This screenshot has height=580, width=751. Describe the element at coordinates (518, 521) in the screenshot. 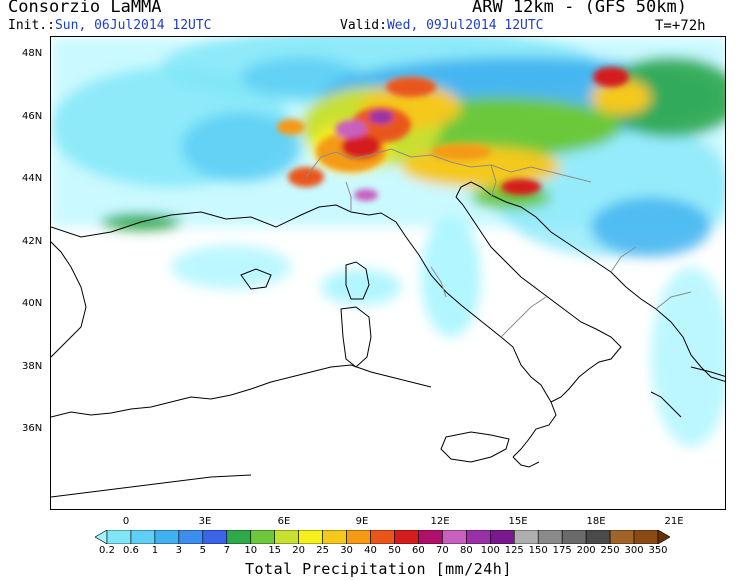

I see `lon-label: 15E` at that location.